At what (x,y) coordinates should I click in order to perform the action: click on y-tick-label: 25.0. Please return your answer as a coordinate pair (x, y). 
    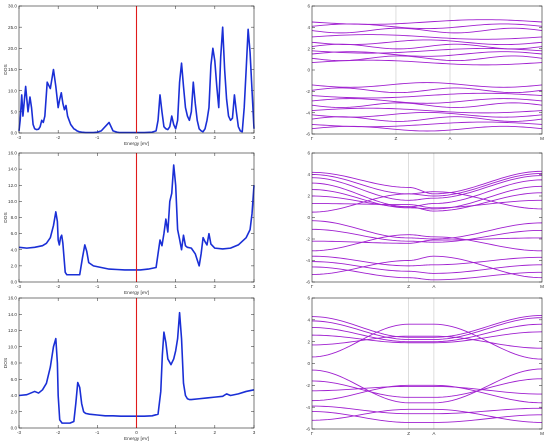
    Looking at the image, I should click on (12, 27).